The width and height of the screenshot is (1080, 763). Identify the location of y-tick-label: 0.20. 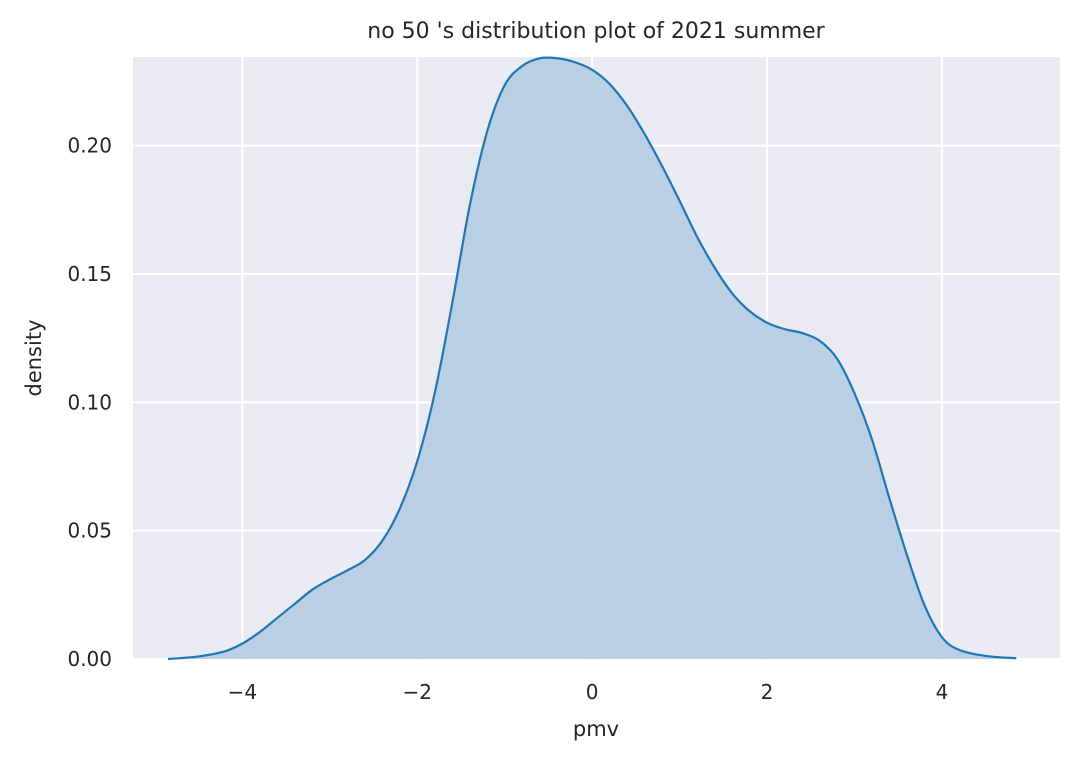
(89, 146).